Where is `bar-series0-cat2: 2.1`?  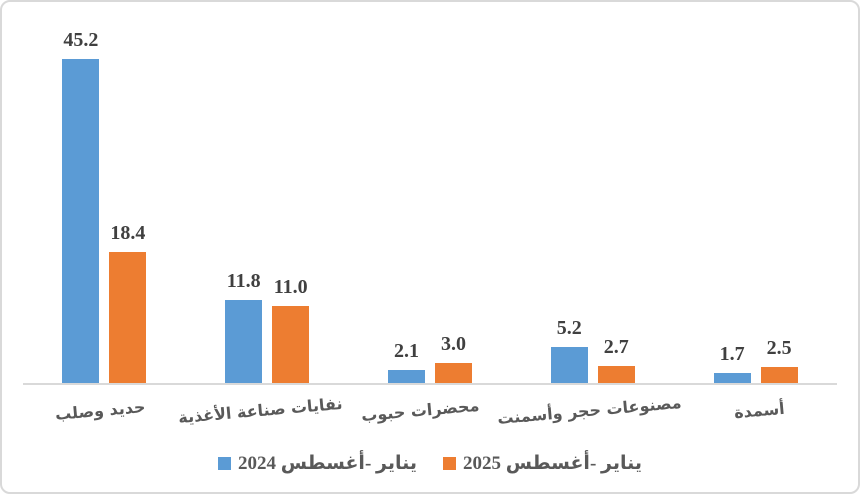 bar-series0-cat2: 2.1 is located at coordinates (406, 363).